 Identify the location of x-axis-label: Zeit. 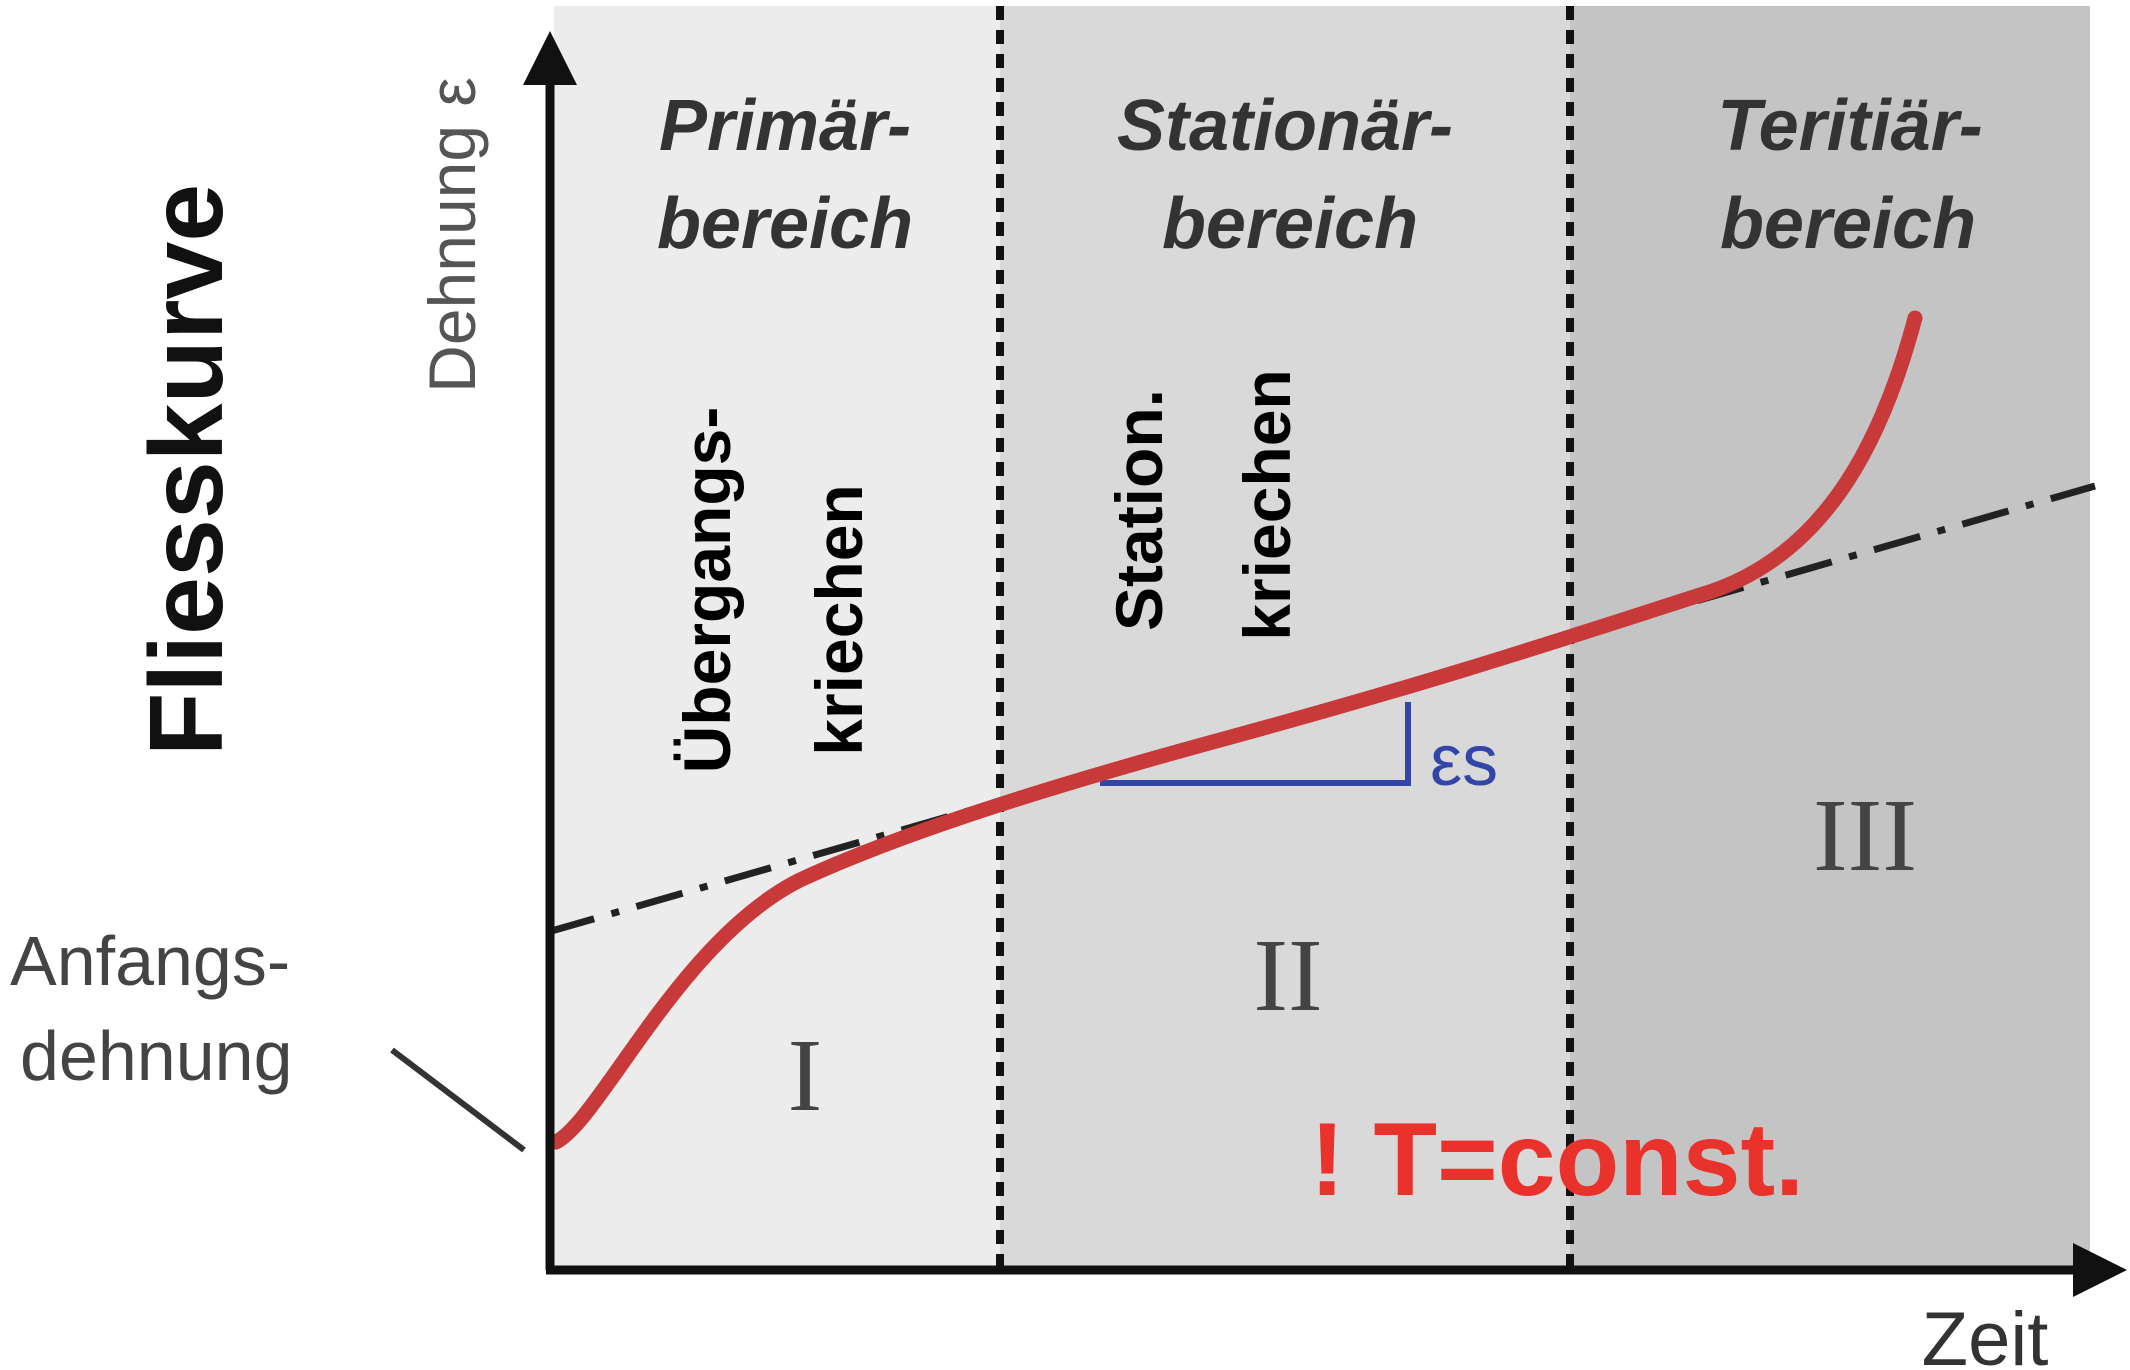
(1985, 1333).